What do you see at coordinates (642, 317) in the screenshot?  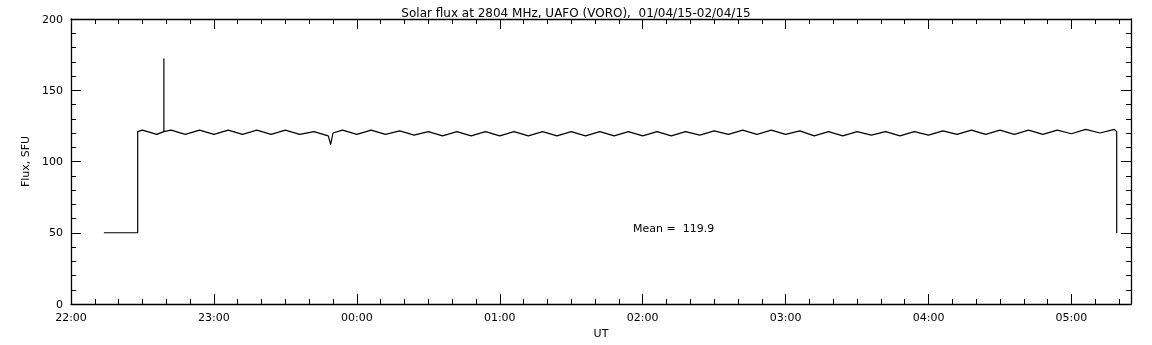 I see `x-tick-label: 02:00` at bounding box center [642, 317].